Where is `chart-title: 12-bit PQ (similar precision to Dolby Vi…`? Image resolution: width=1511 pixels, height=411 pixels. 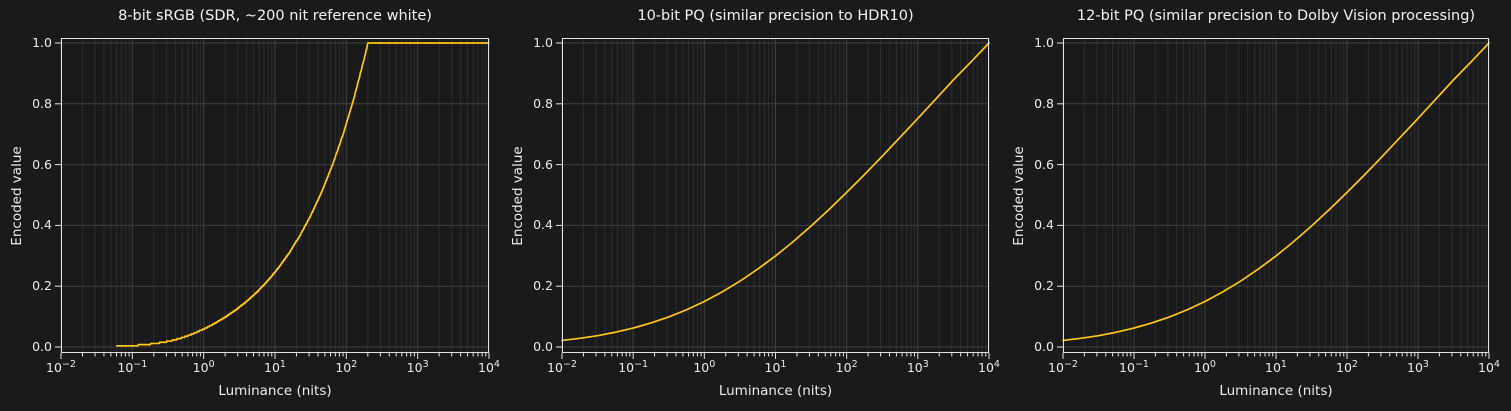
chart-title: 12-bit PQ (similar precision to Dolby Vi… is located at coordinates (1276, 16).